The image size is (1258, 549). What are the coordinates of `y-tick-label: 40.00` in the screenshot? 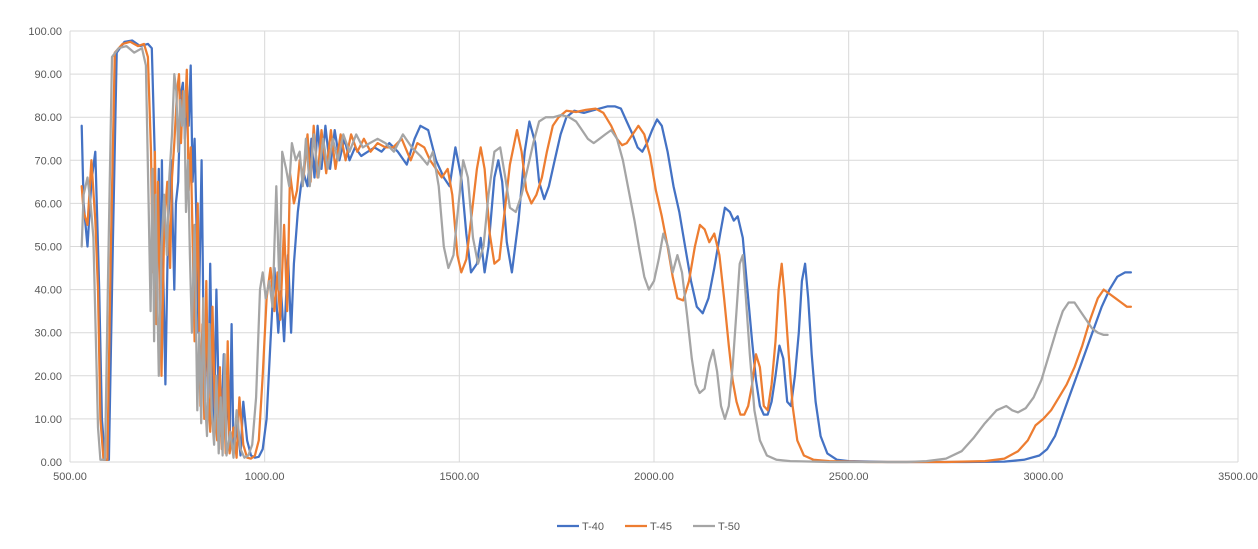 It's located at (48, 291).